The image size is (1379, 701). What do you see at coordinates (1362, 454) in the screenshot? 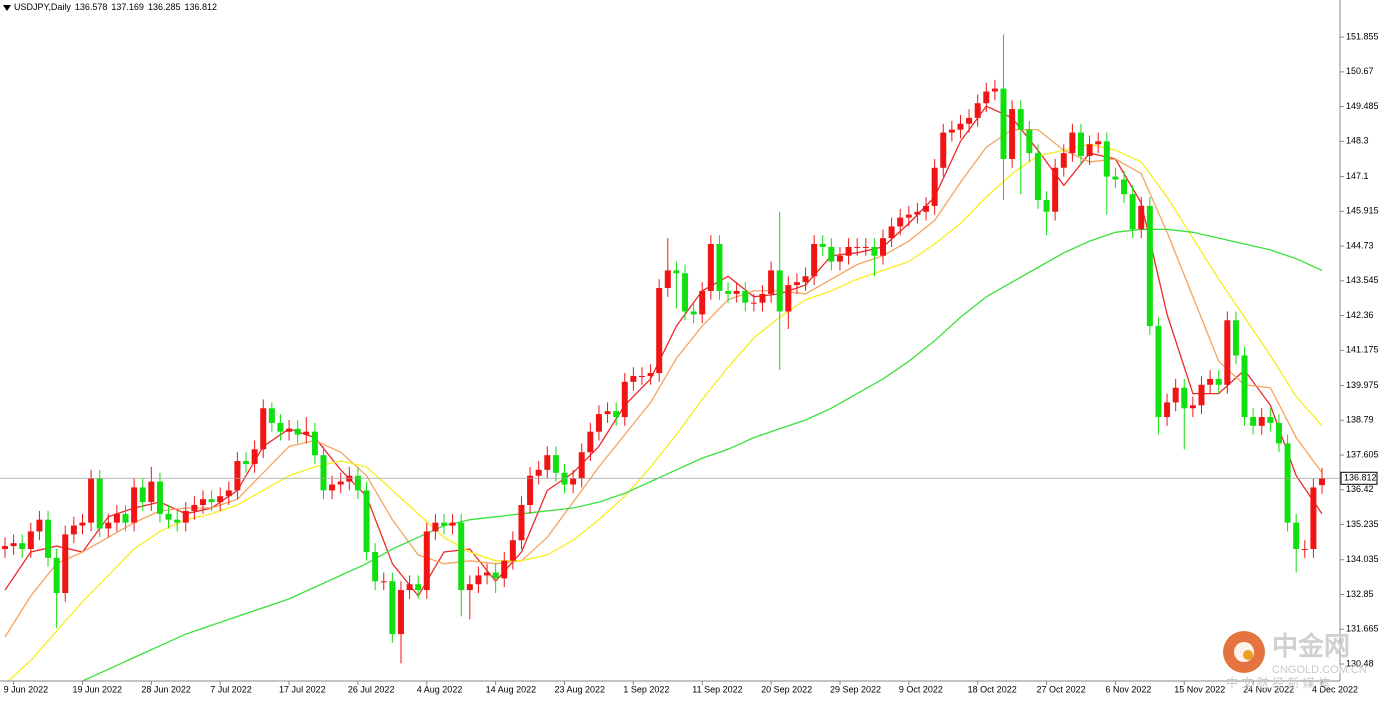
I see `y-tick-label: 137.605` at bounding box center [1362, 454].